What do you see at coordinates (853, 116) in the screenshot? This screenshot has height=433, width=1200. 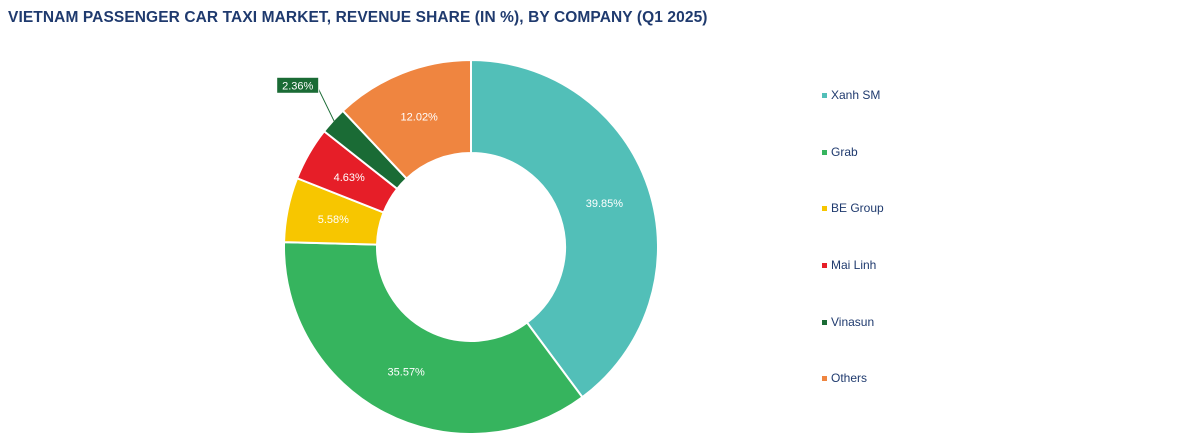 I see `legend-item-xanh-sm: Xanh SM` at bounding box center [853, 116].